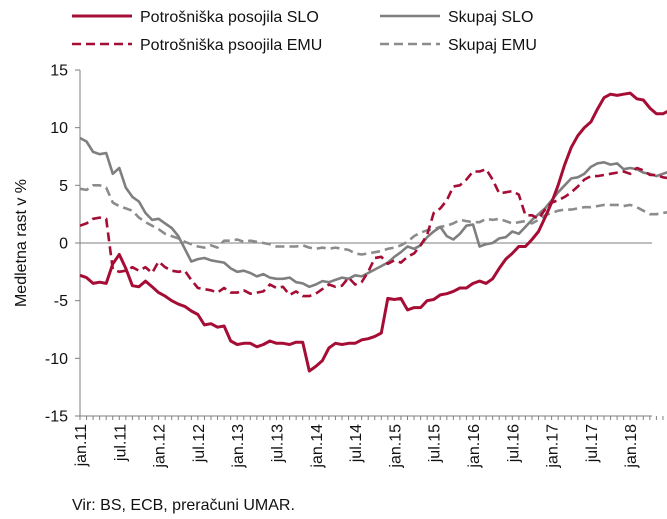  Describe the element at coordinates (238, 446) in the screenshot. I see `x-tick-label: jan.13` at that location.